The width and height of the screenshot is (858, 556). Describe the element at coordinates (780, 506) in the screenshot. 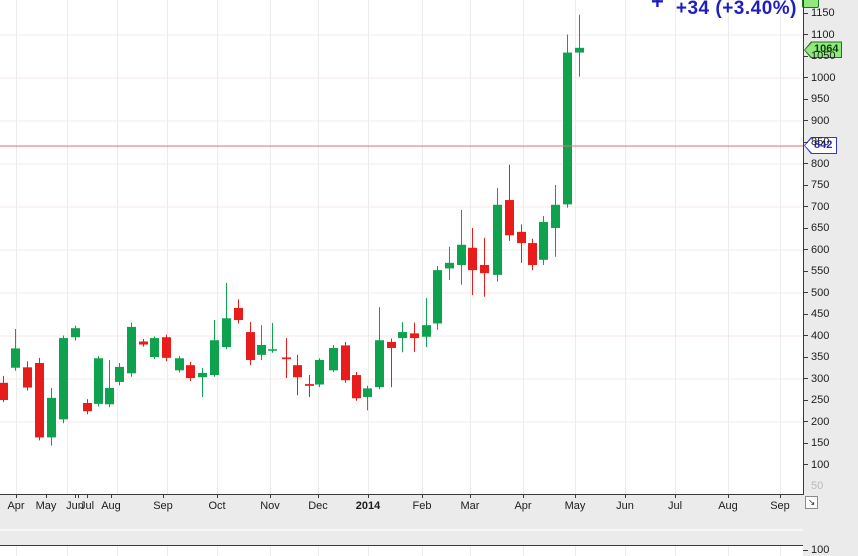

I see `time-axis-label: Sep` at that location.